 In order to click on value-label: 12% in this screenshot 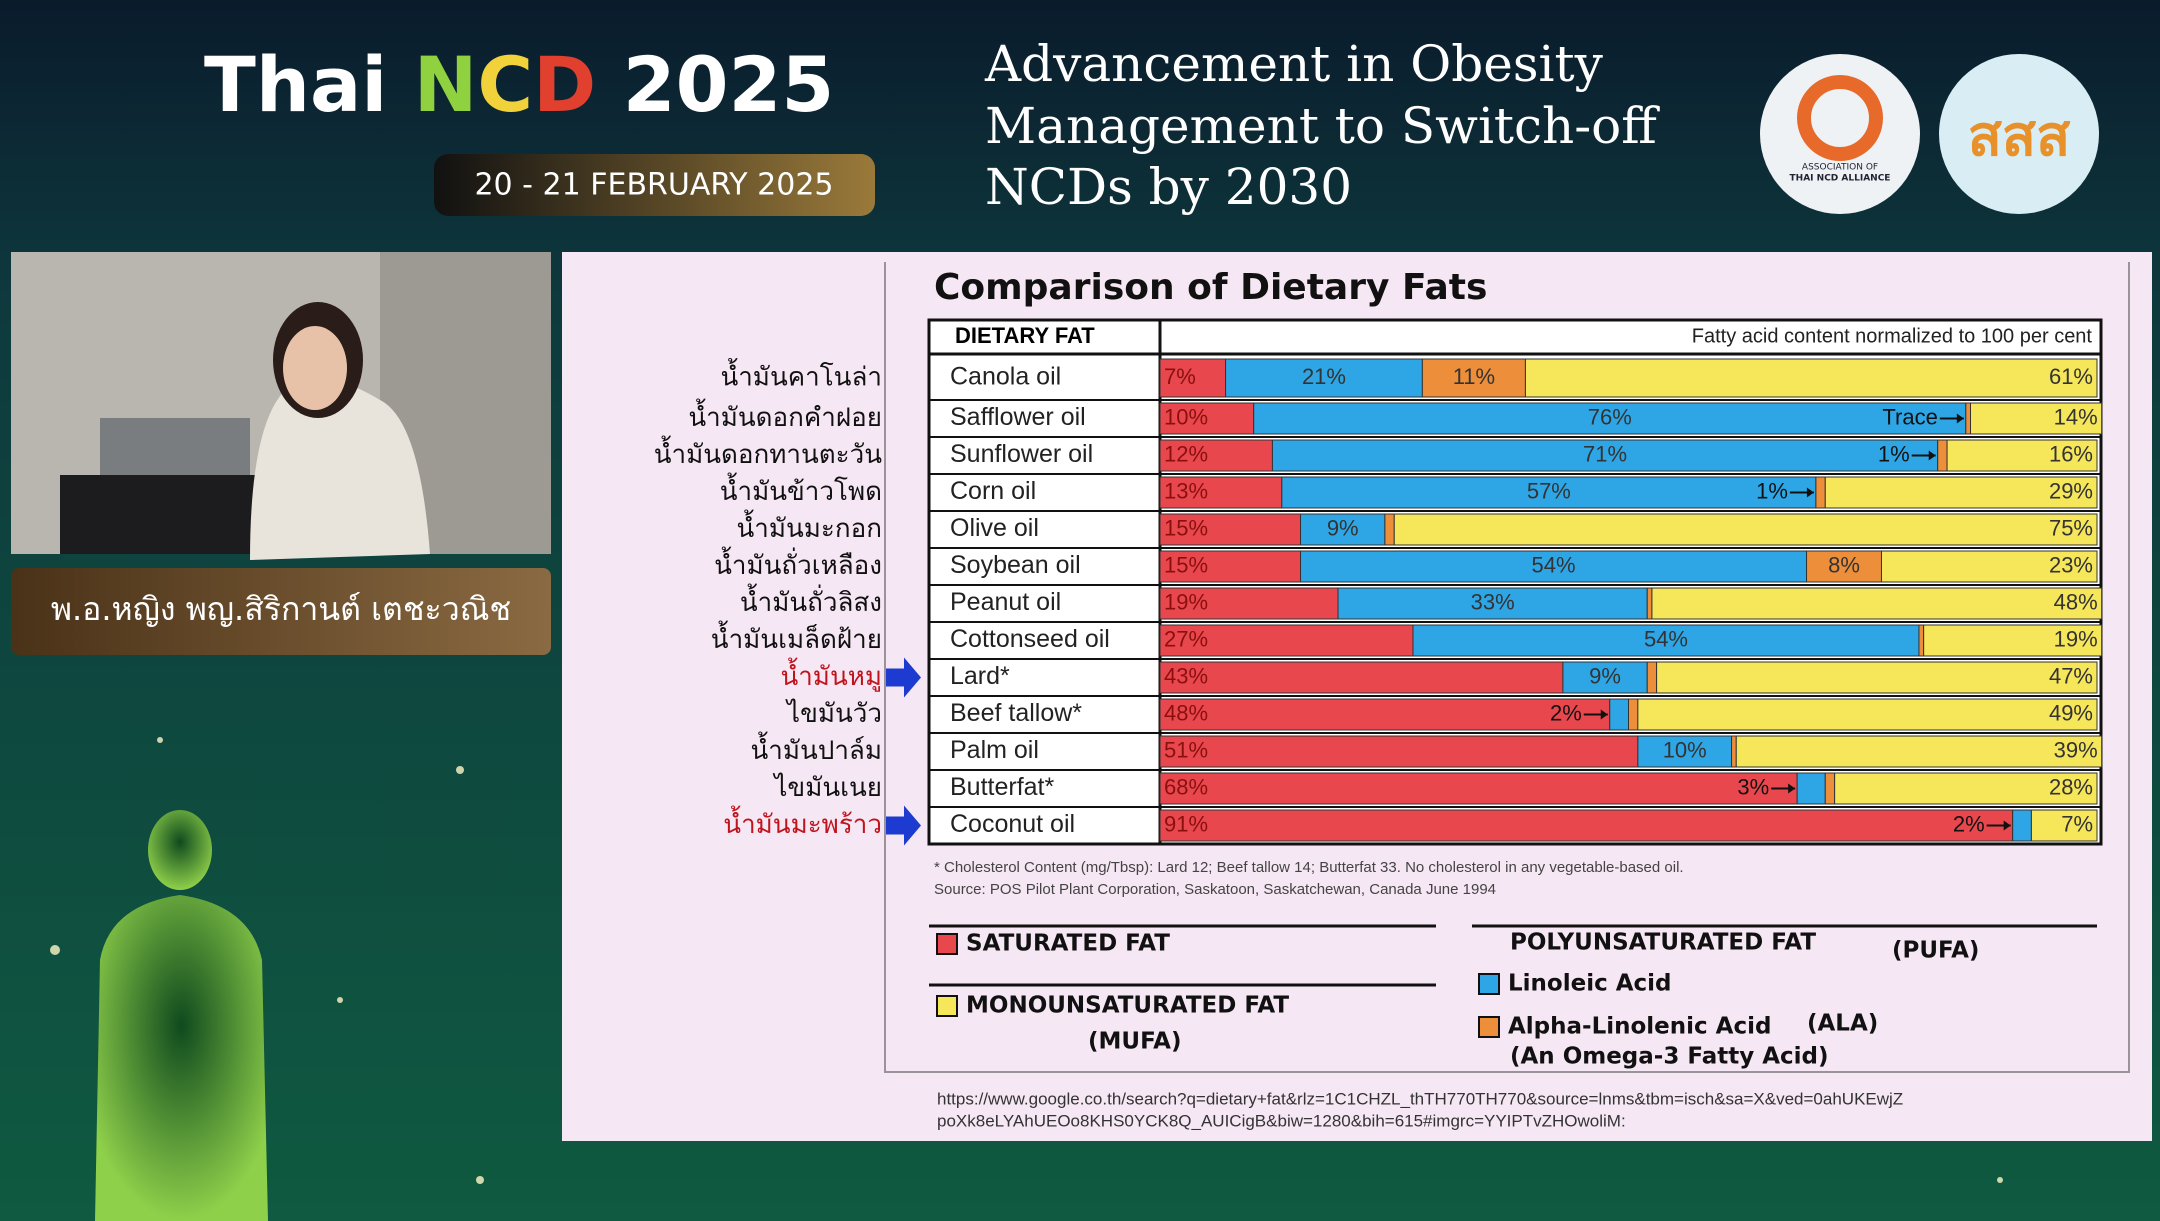, I will do `click(1186, 453)`.